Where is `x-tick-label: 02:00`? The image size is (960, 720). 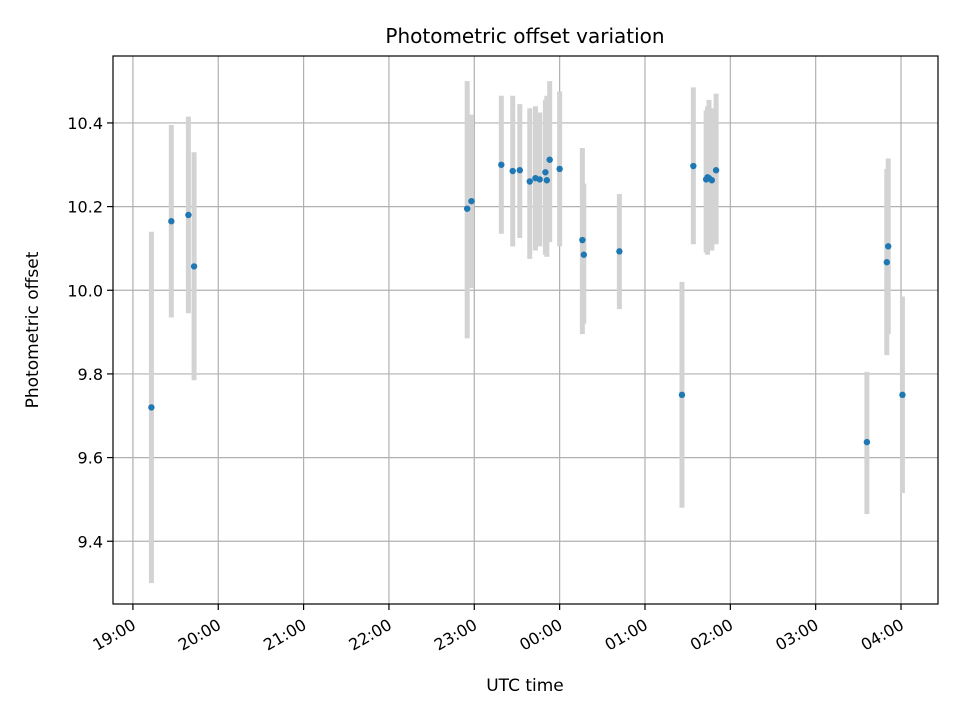 x-tick-label: 02:00 is located at coordinates (711, 635).